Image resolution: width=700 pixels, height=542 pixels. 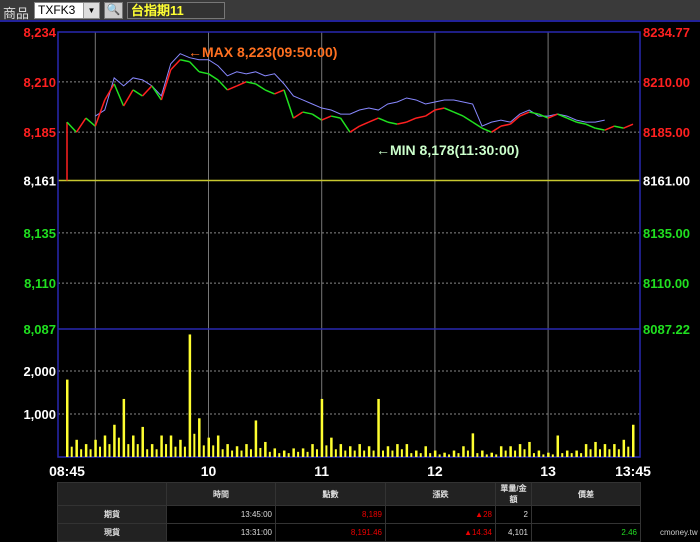 What do you see at coordinates (91, 10) in the screenshot?
I see `chevron-down-icon: ▼` at bounding box center [91, 10].